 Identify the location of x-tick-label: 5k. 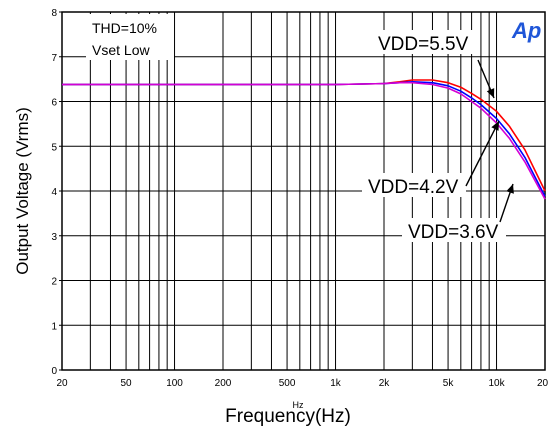
(449, 383).